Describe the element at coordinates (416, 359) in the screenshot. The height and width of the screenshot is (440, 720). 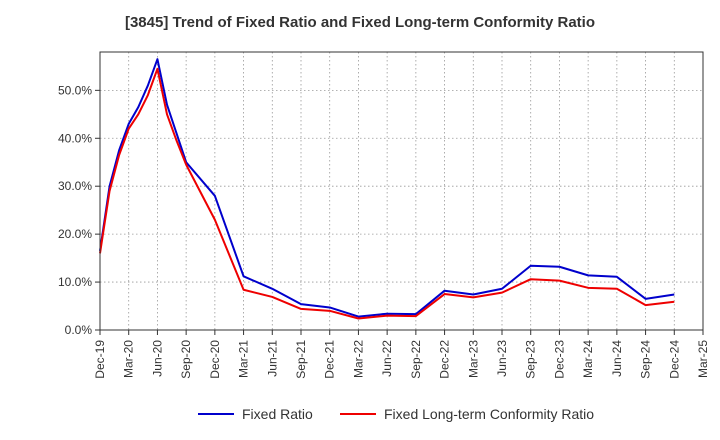
I see `x-tick-label: Sep-22` at that location.